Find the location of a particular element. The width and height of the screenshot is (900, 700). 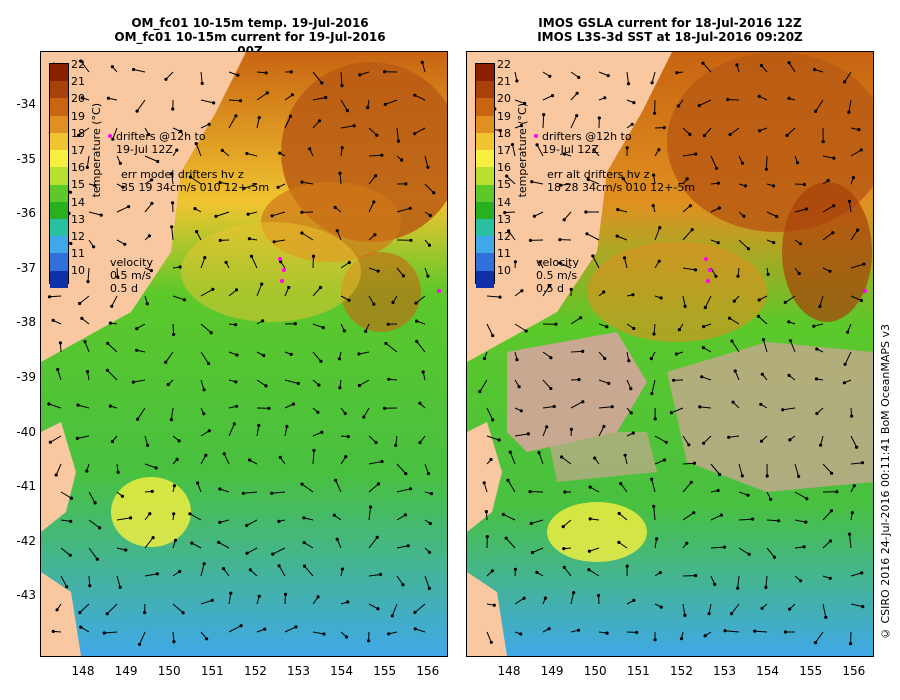

colorbar-tick-label: 11 is located at coordinates (504, 254).